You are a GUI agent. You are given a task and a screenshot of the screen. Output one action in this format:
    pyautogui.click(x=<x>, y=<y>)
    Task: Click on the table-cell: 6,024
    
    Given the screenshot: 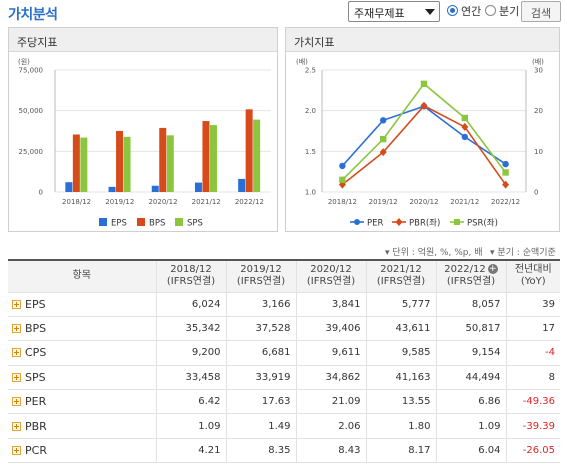 What is the action you would take?
    pyautogui.click(x=190, y=304)
    